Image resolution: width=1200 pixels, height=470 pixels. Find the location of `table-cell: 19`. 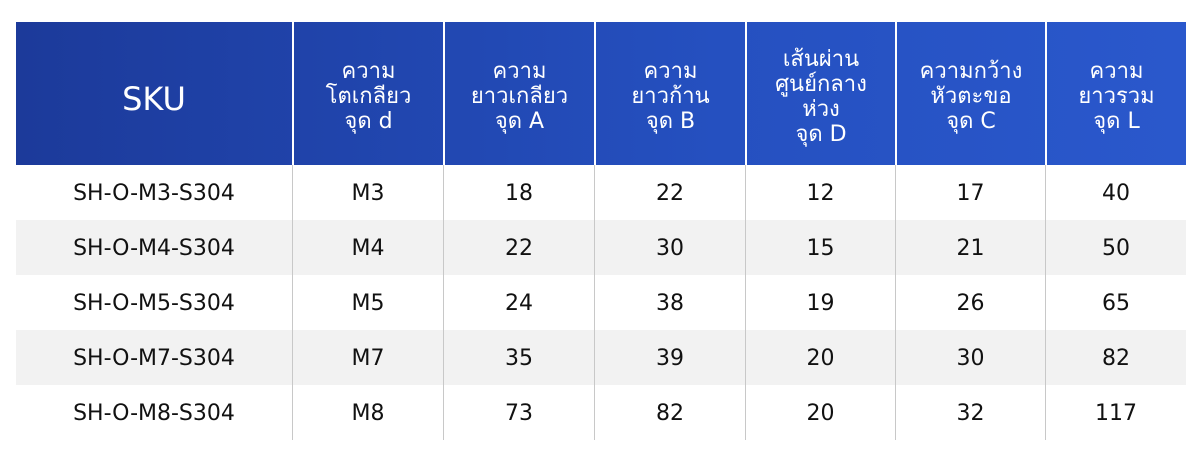

table-cell: 19 is located at coordinates (820, 302).